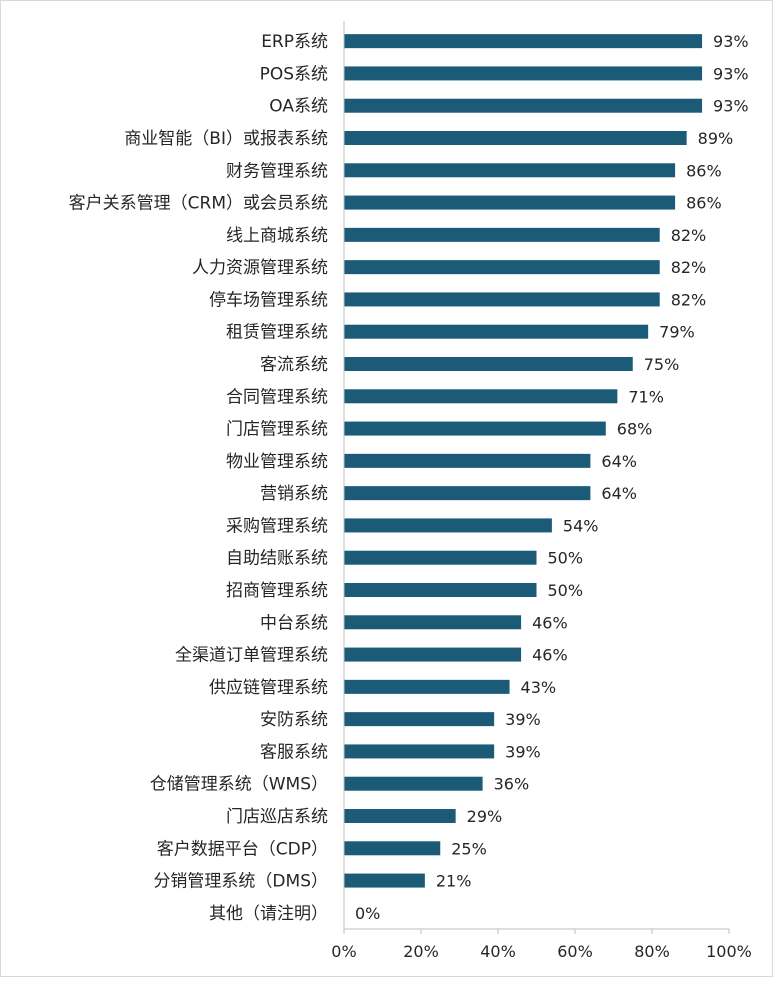 The image size is (773, 981). What do you see at coordinates (566, 590) in the screenshot?
I see `value-label-17: 50%` at bounding box center [566, 590].